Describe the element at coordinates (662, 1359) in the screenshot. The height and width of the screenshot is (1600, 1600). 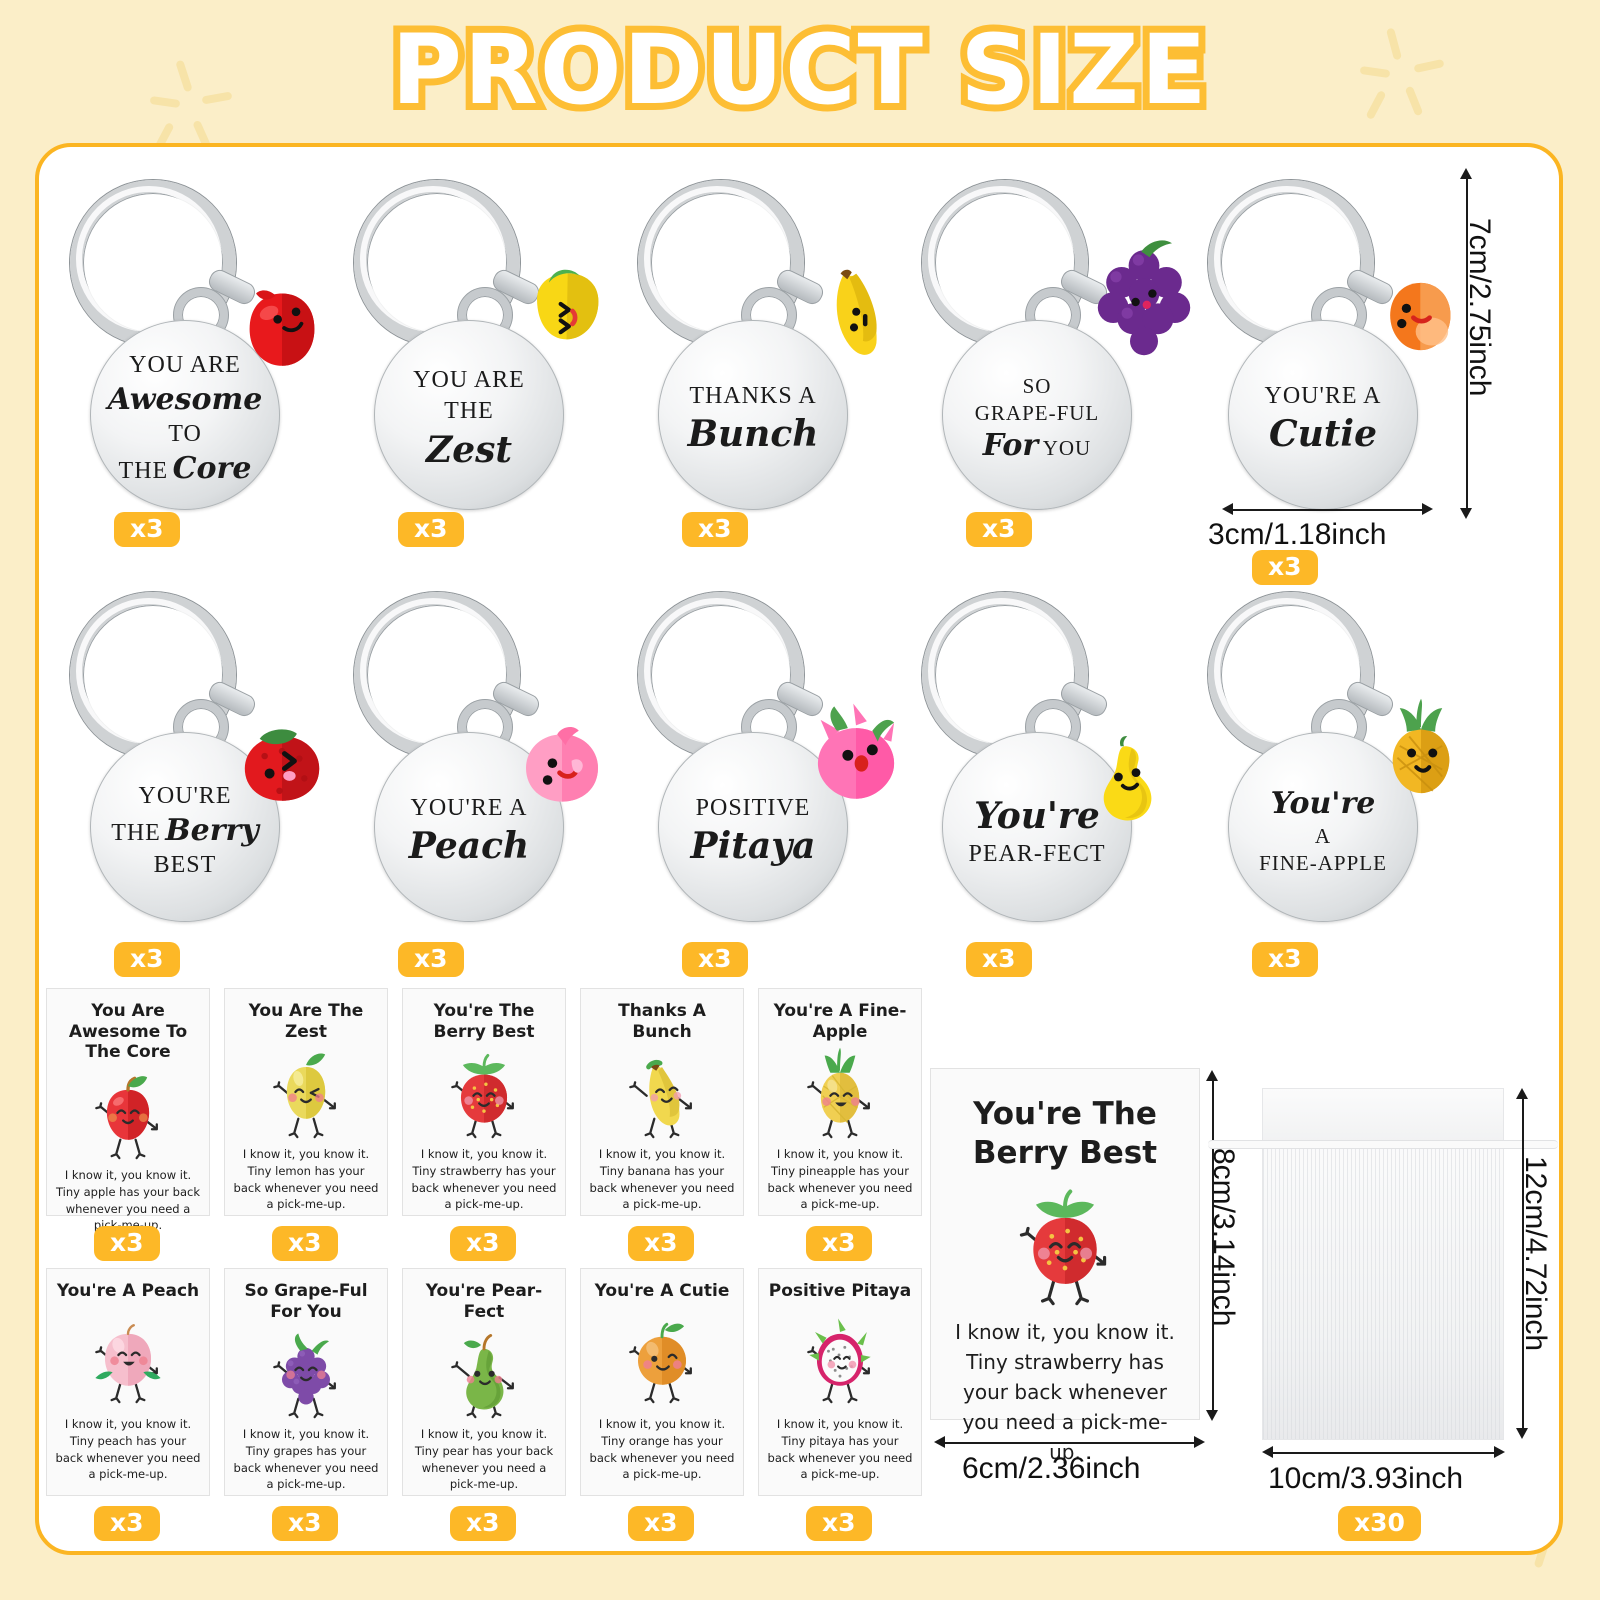
I see `card-art-orange-icon` at that location.